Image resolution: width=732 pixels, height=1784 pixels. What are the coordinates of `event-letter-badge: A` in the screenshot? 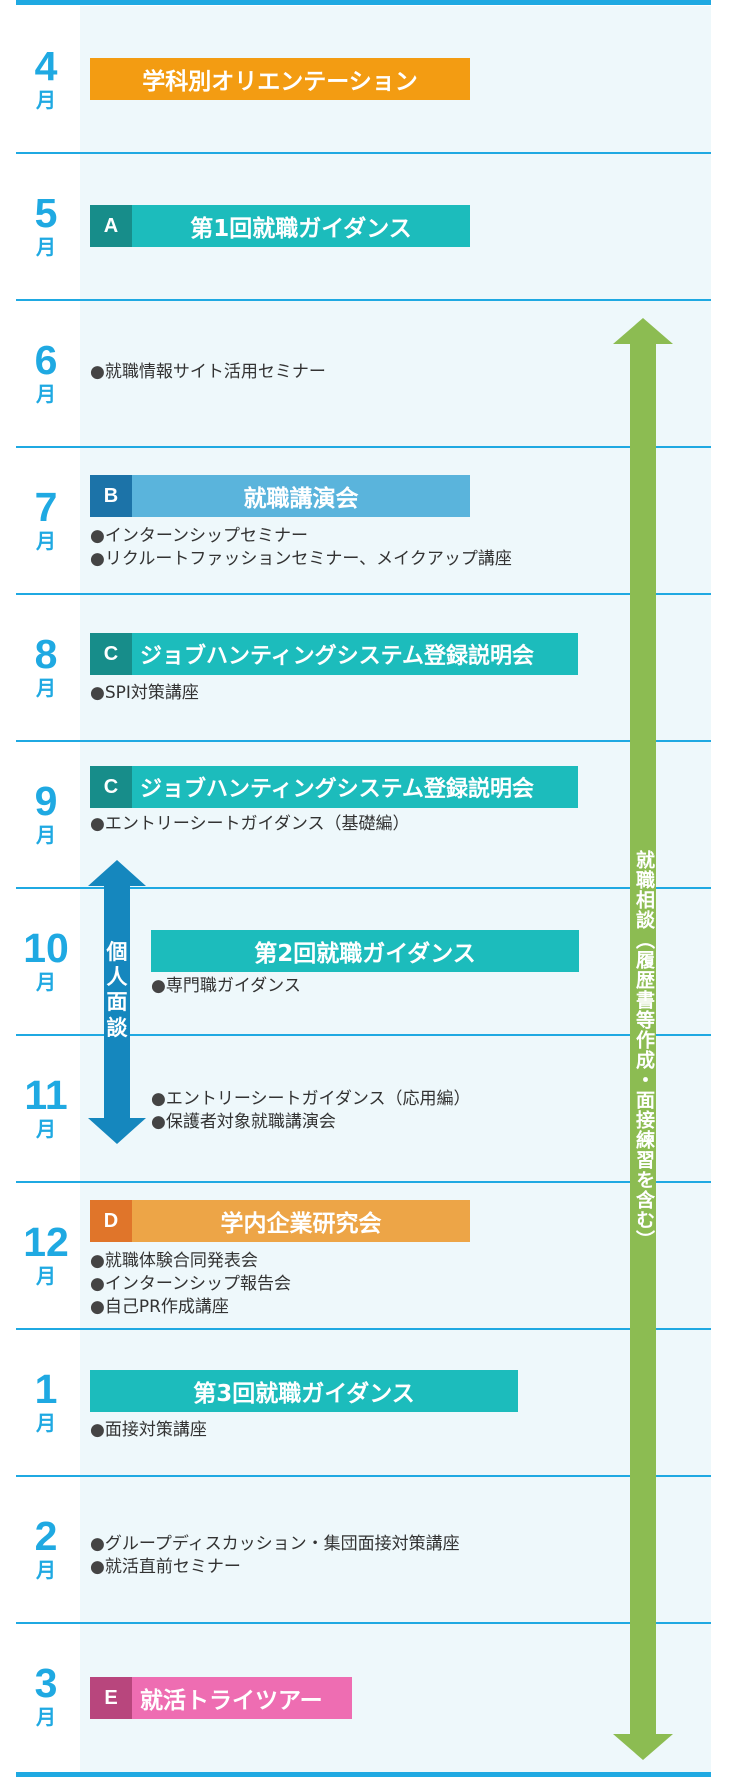 It's located at (111, 226).